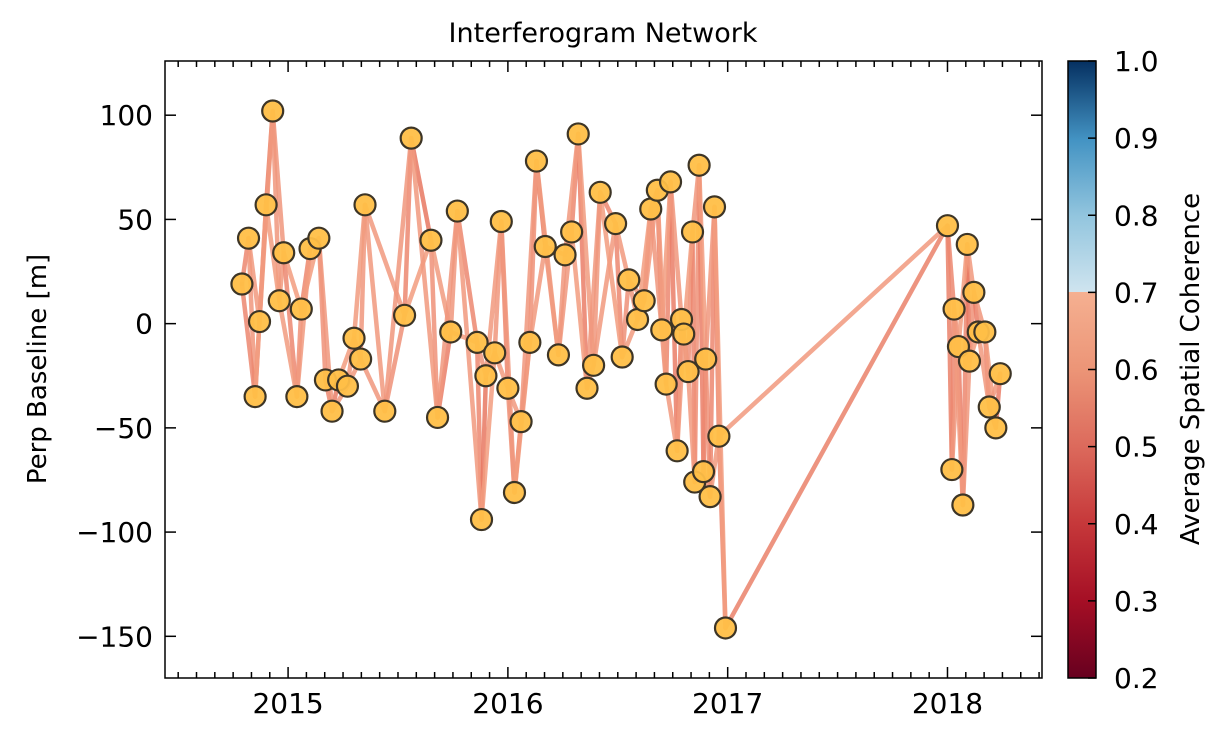 The image size is (1231, 741). Describe the element at coordinates (135, 219) in the screenshot. I see `y-tick-label: 50` at that location.